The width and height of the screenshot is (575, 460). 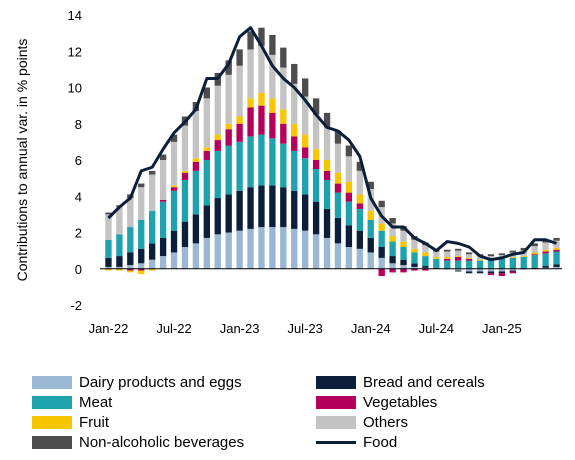 What do you see at coordinates (78, 269) in the screenshot?
I see `y-tick-label: 0` at bounding box center [78, 269].